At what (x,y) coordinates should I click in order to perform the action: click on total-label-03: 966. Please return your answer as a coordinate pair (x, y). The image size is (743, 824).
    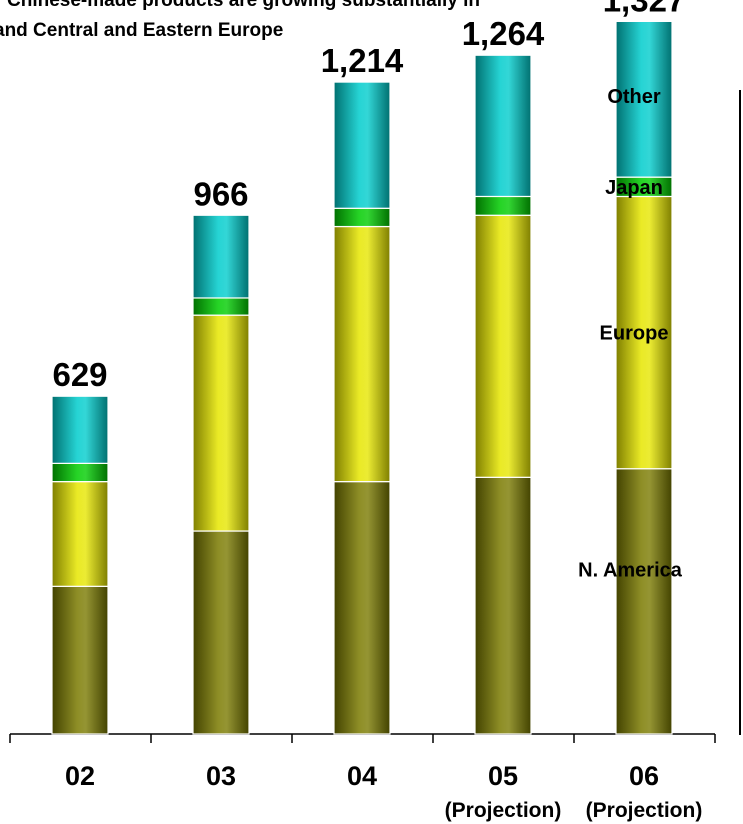
    Looking at the image, I should click on (220, 193).